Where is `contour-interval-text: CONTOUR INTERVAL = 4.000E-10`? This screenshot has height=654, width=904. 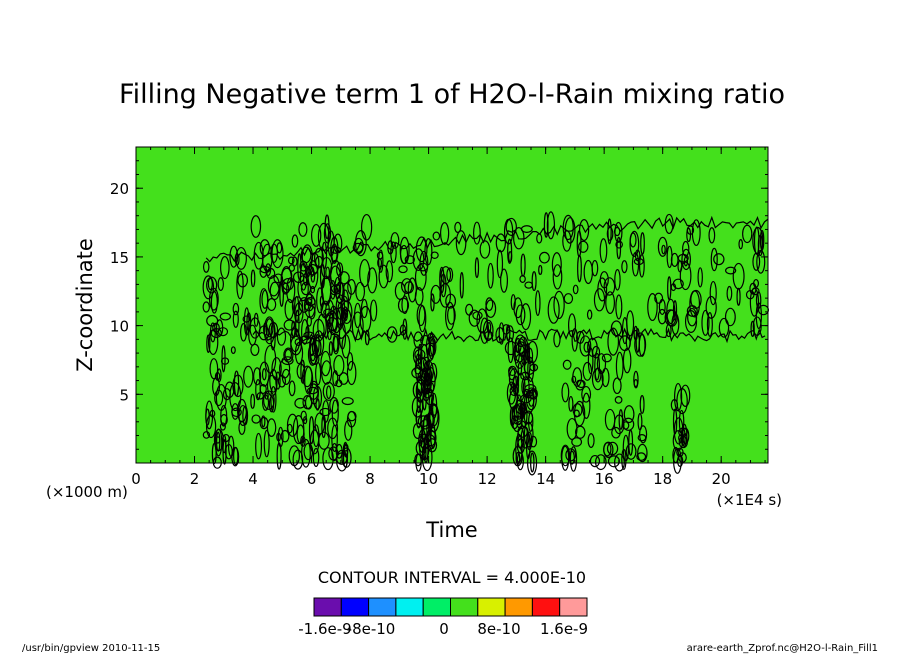
contour-interval-text: CONTOUR INTERVAL = 4.000E-10 is located at coordinates (452, 577).